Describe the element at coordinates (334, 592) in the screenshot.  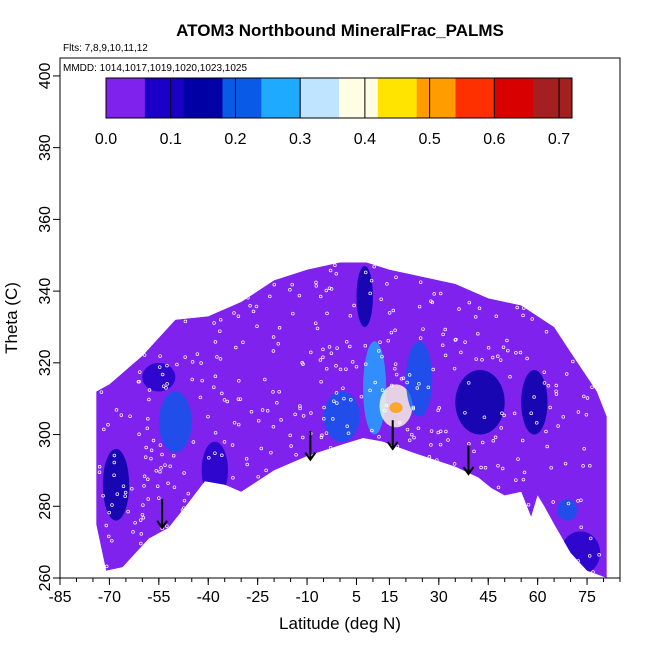
I see `x-axis: -85 -70 -55 -40 -25 -10 5 15 30 45 60 75` at that location.